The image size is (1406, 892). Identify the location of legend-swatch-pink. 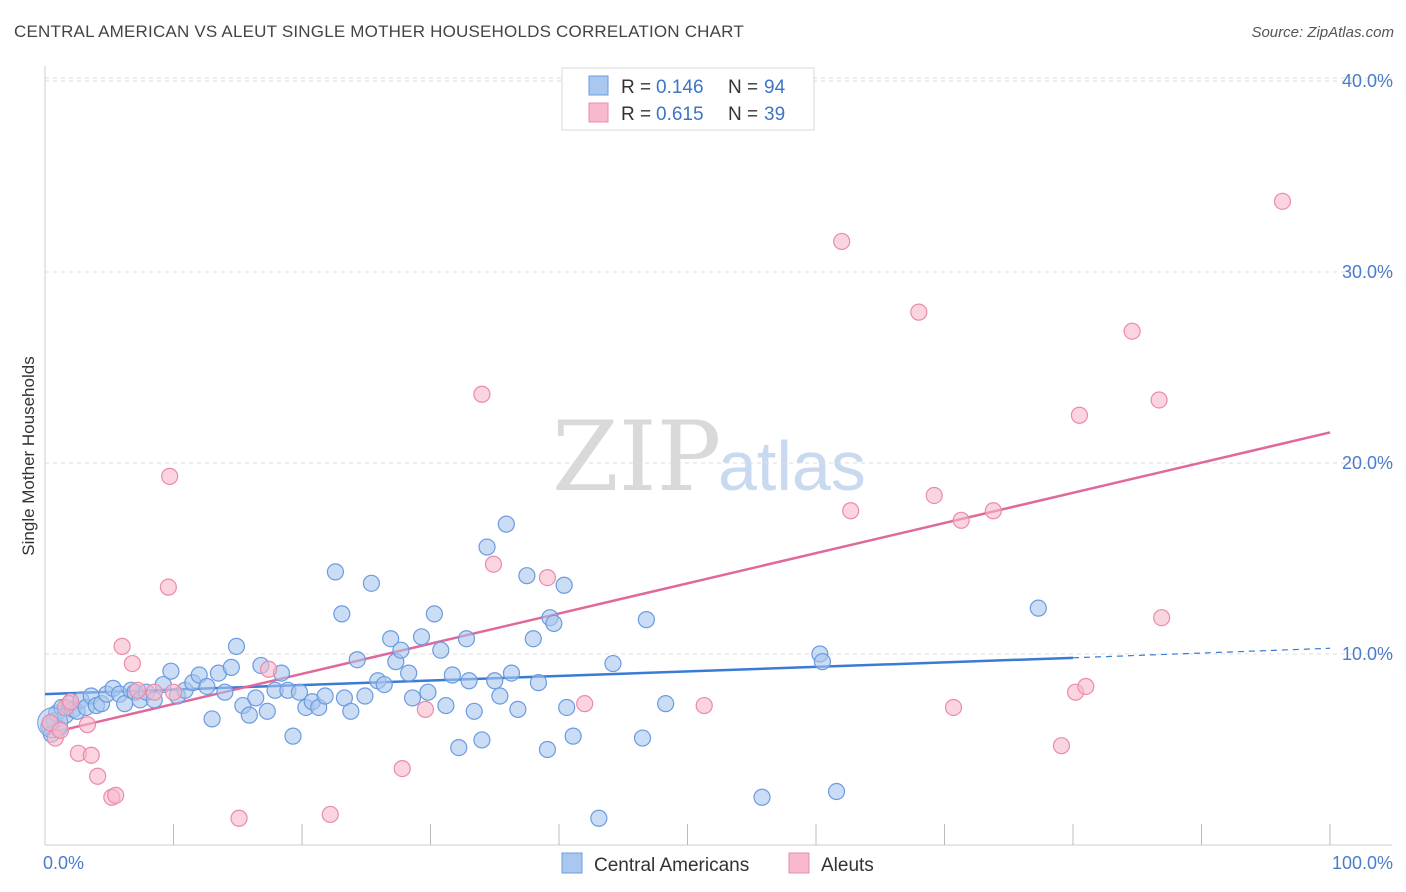
(598, 112).